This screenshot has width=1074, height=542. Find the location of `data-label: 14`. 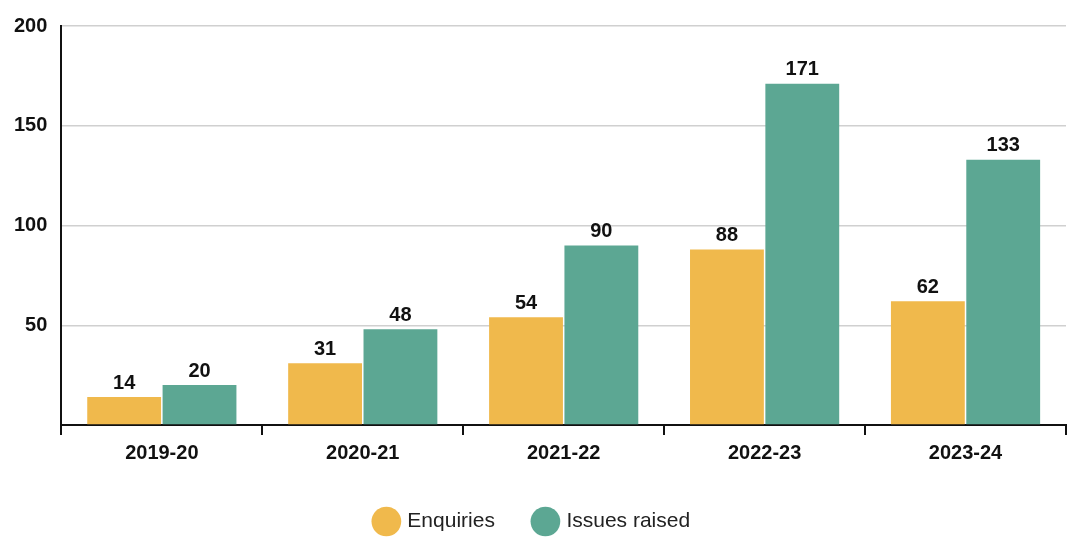

data-label: 14 is located at coordinates (125, 381).